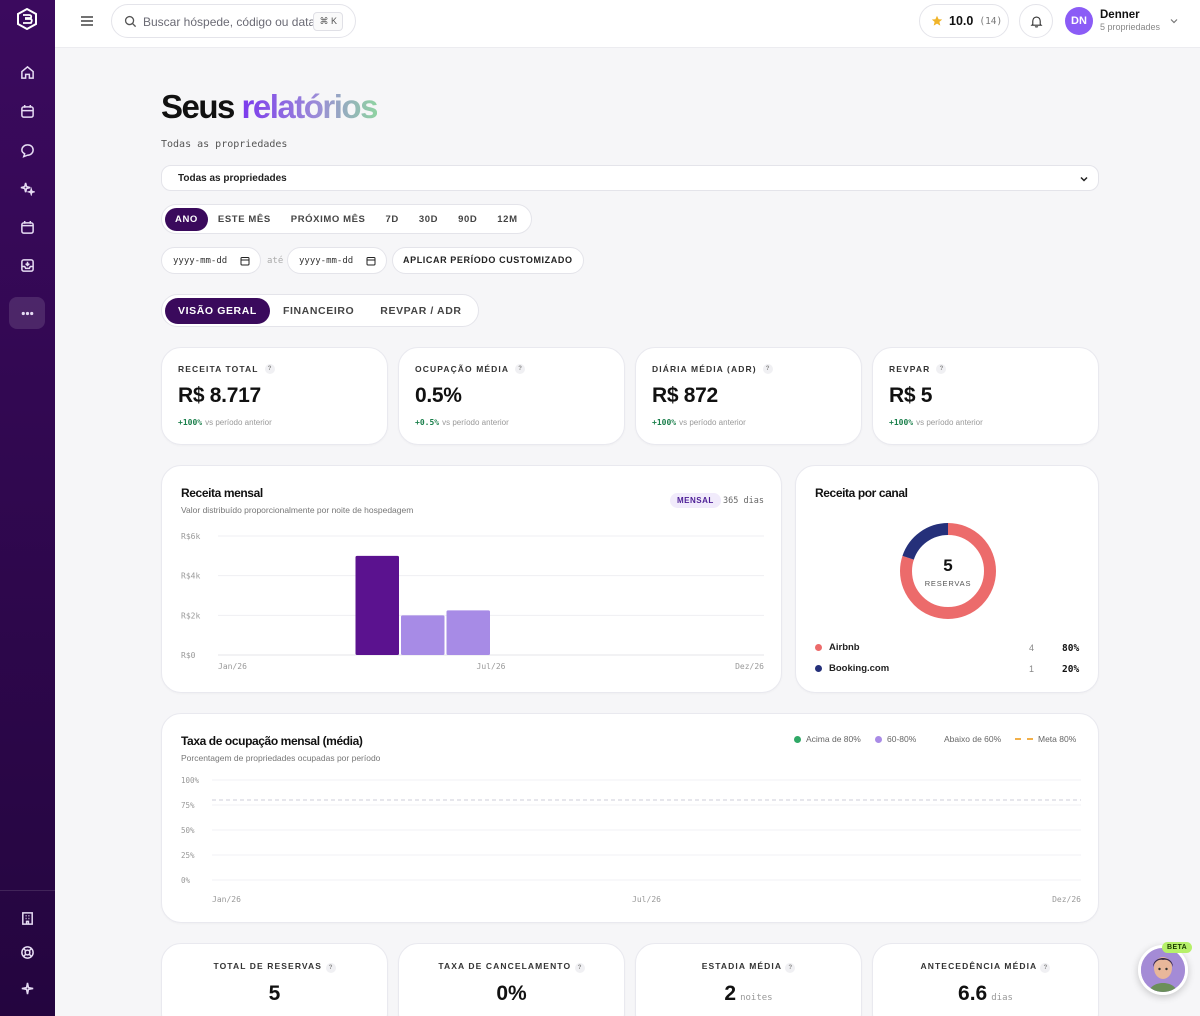 Image resolution: width=1200 pixels, height=1016 pixels. I want to click on property-select: Todas as propriedades, so click(630, 178).